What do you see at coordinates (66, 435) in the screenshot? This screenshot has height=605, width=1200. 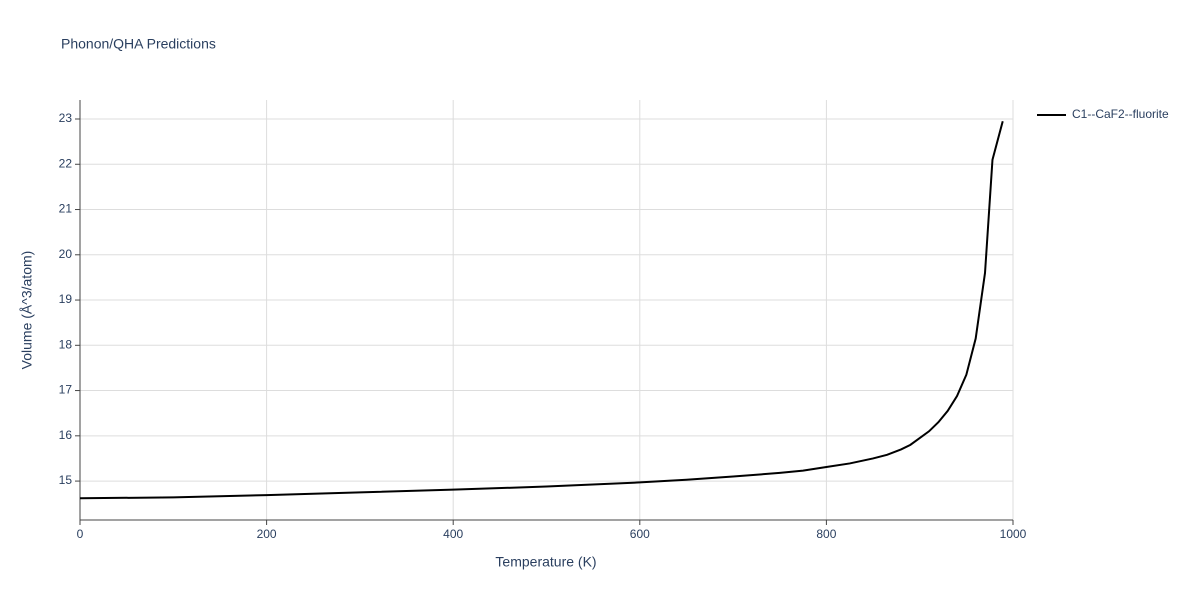 I see `y-tick-label: 16` at bounding box center [66, 435].